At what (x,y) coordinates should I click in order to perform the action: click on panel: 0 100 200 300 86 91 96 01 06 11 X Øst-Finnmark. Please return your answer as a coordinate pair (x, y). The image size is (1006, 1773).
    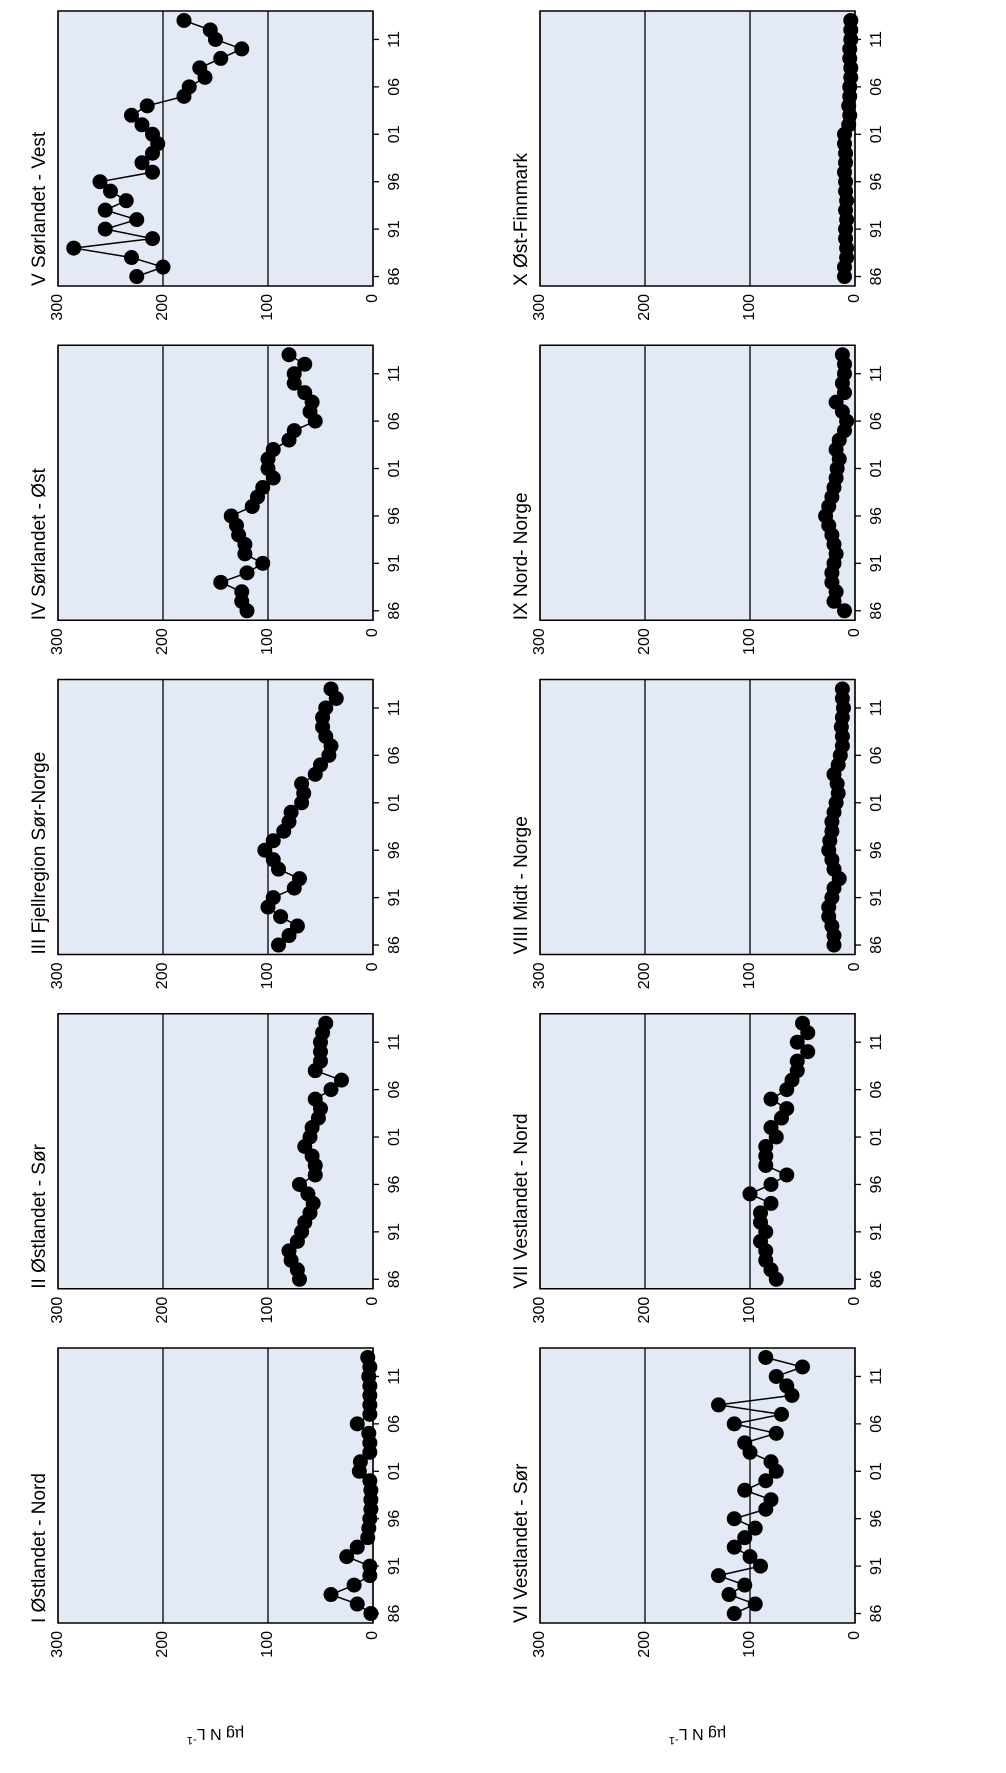
    Looking at the image, I should click on (698, 165).